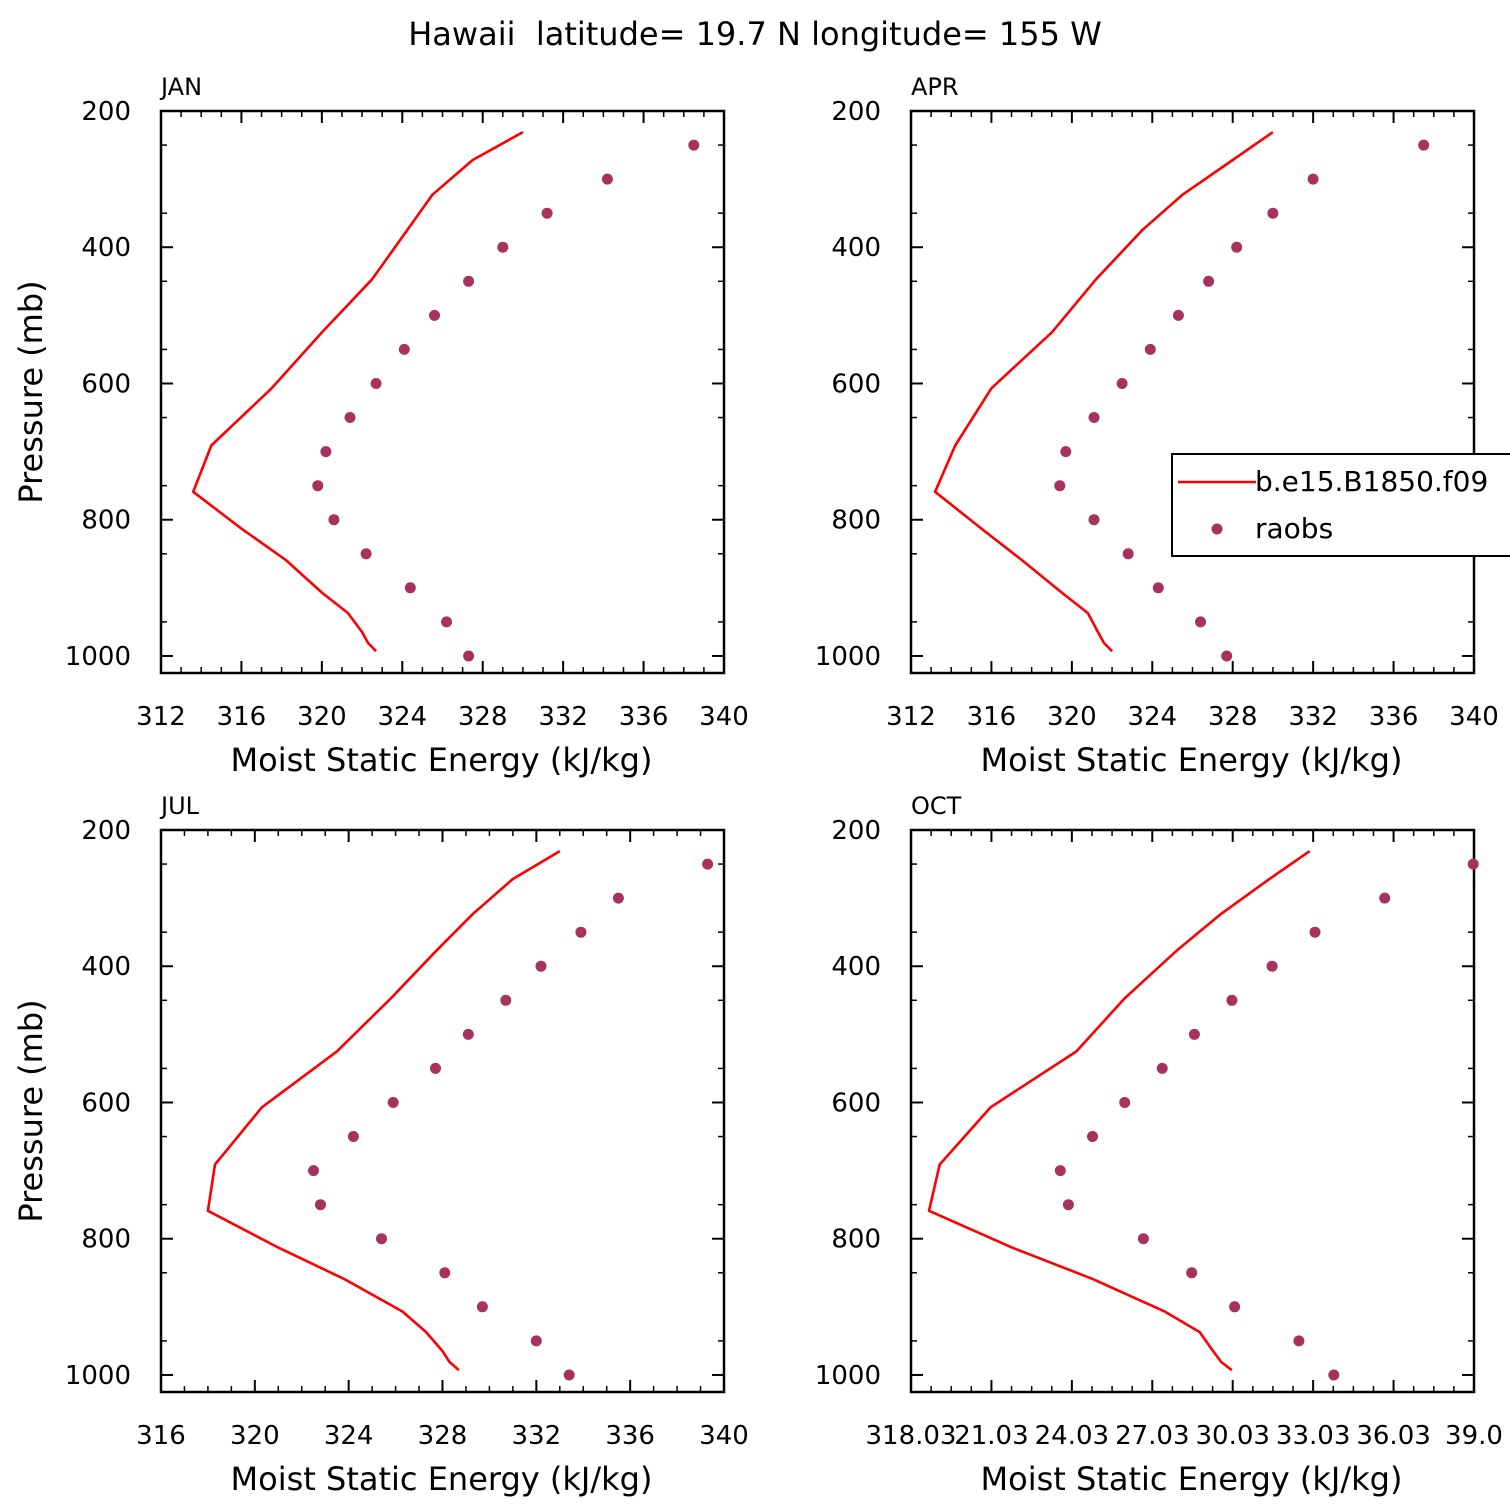  I want to click on legend-obs-swatch, so click(1217, 529).